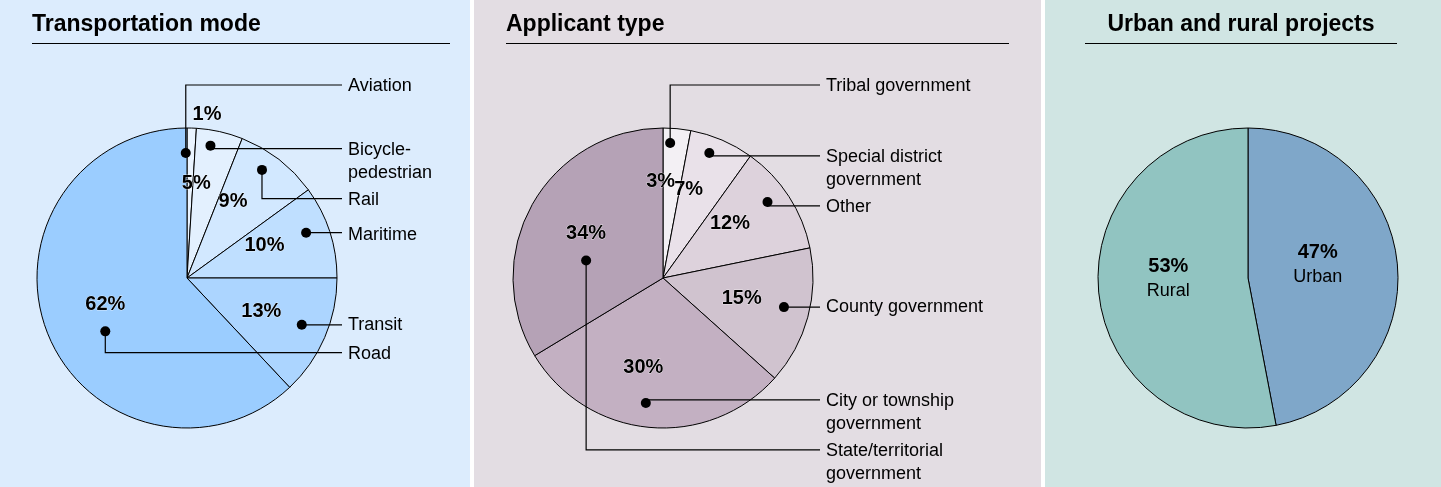  What do you see at coordinates (241, 27) in the screenshot?
I see `chart-title: Transportation mode` at bounding box center [241, 27].